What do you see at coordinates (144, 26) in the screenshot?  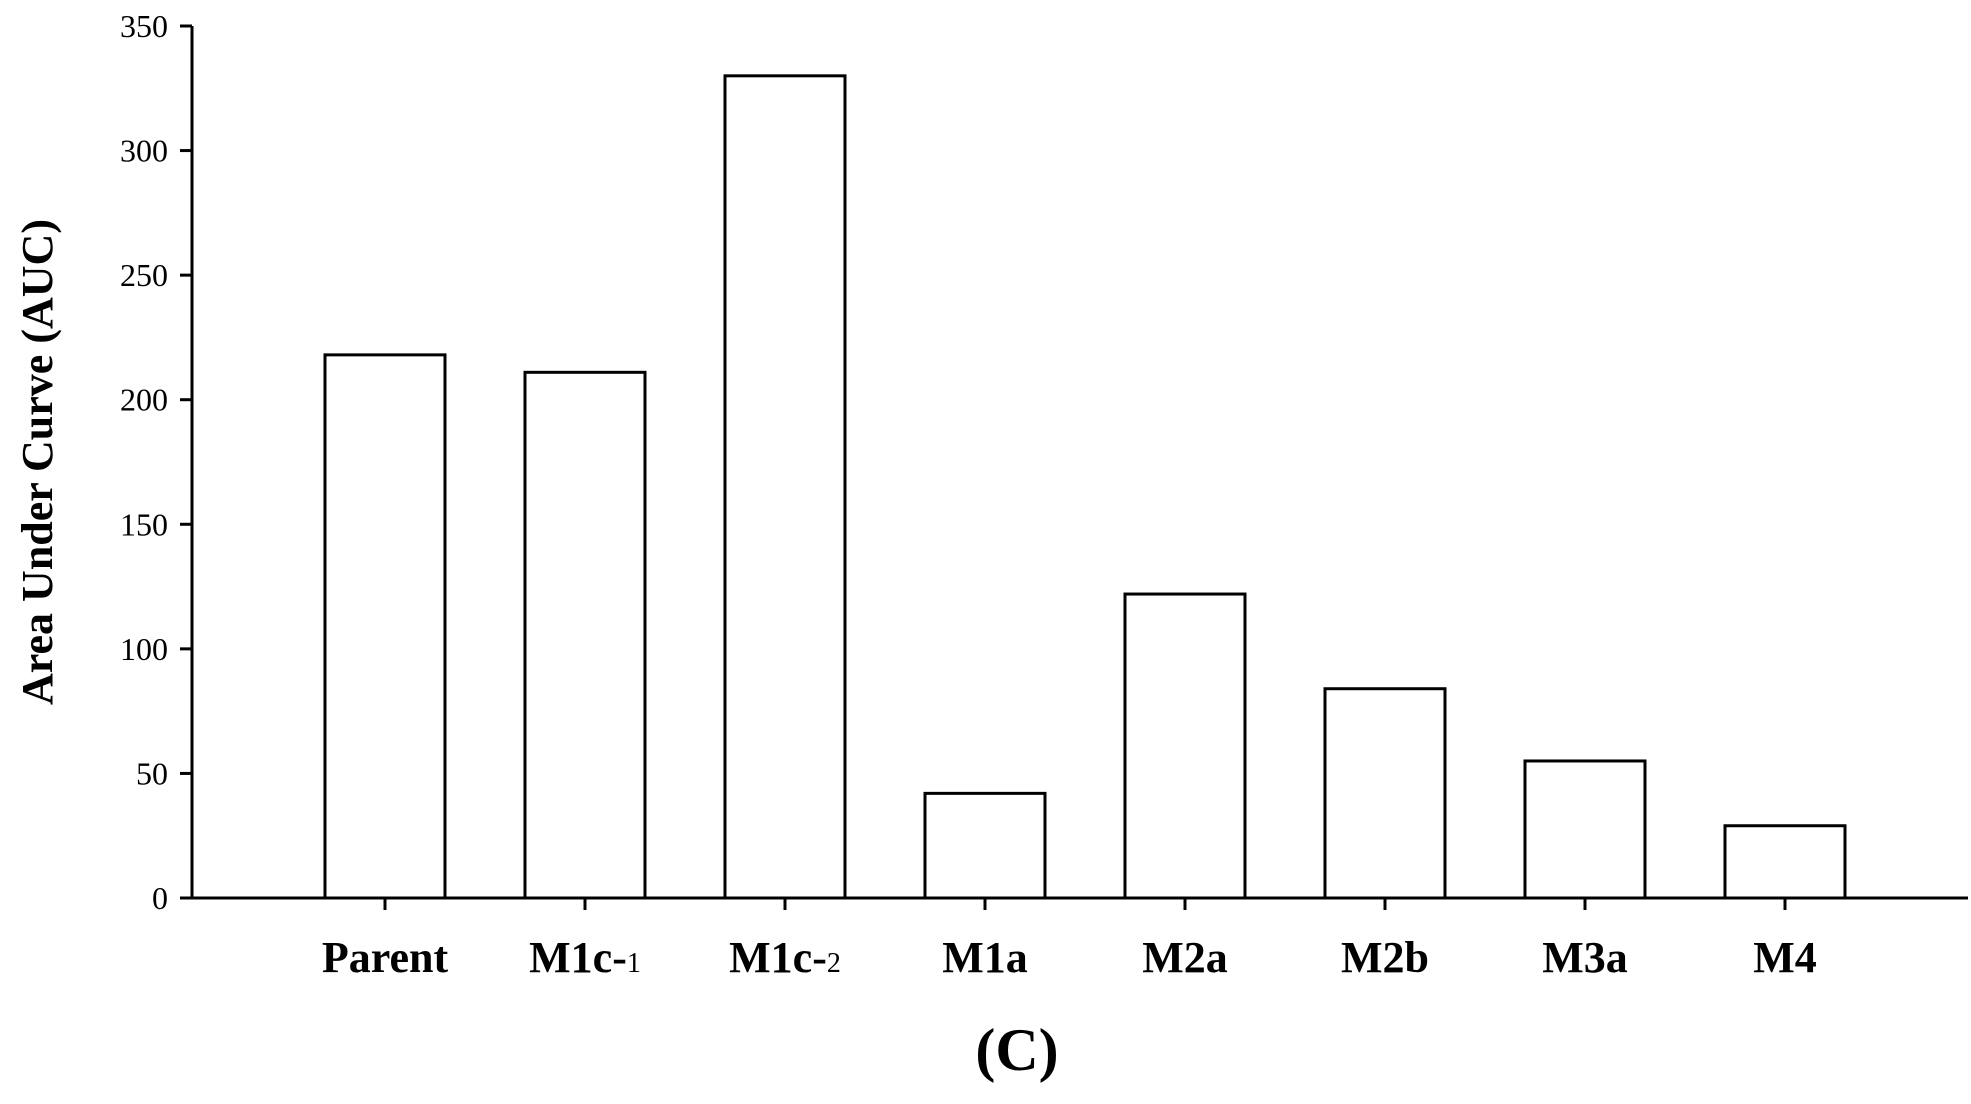 I see `y-tick-label: 350` at bounding box center [144, 26].